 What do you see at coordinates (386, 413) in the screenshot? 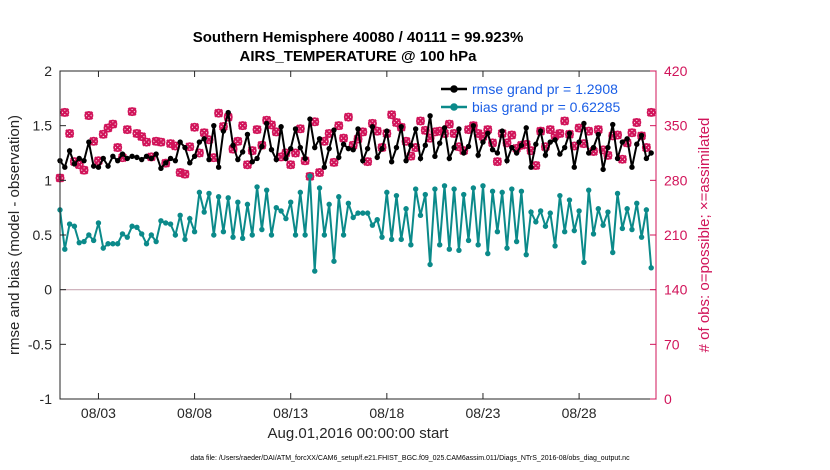
I see `x-tick-label: 08/18` at bounding box center [386, 413].